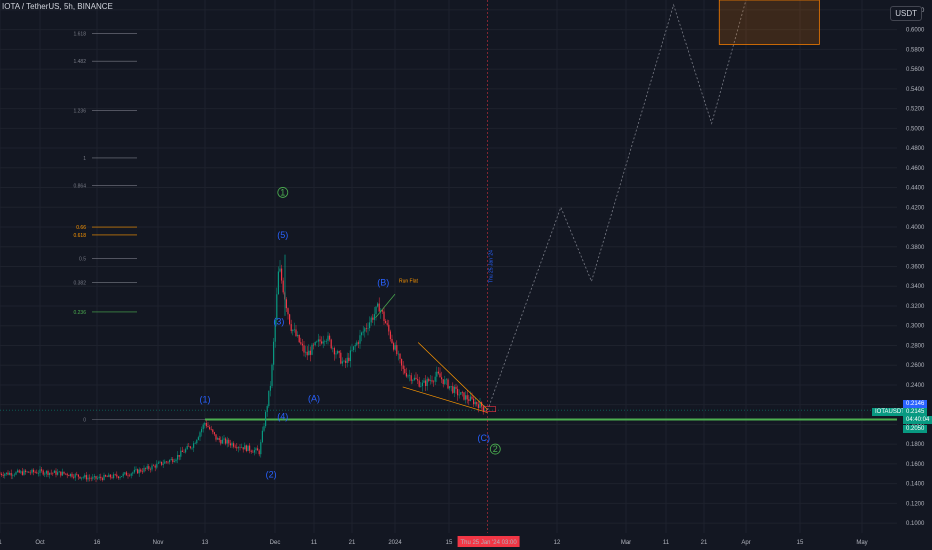  I want to click on x-tick-label: 2024, so click(395, 543).